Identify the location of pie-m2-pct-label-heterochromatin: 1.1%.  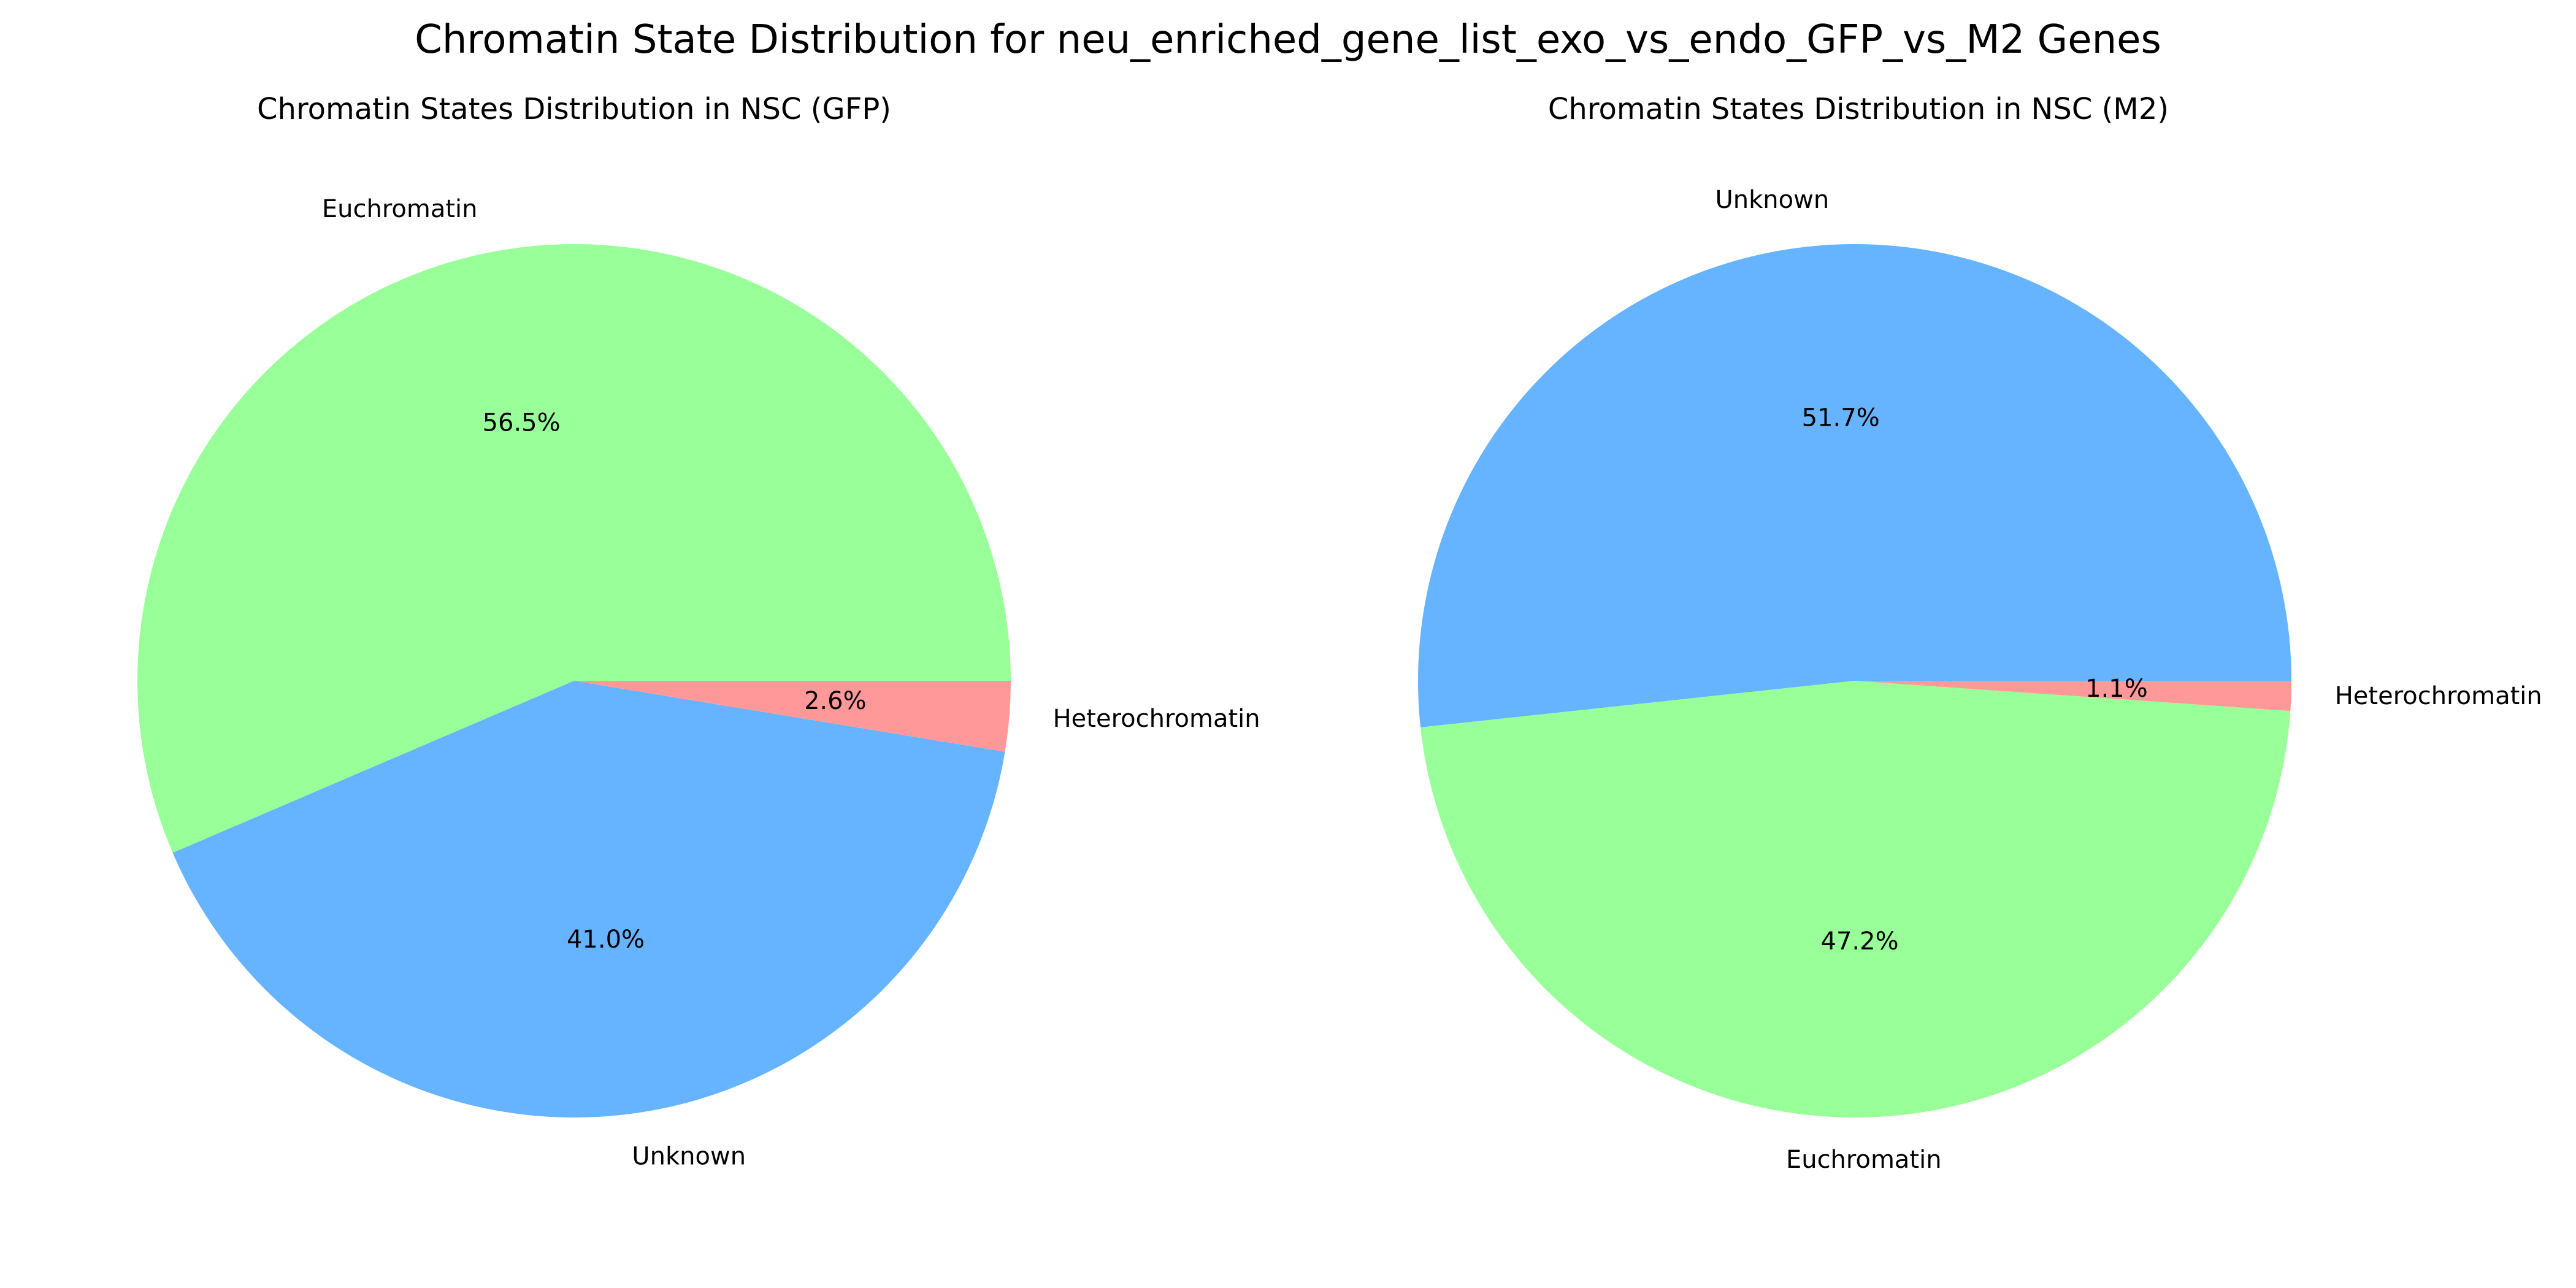
(2116, 689).